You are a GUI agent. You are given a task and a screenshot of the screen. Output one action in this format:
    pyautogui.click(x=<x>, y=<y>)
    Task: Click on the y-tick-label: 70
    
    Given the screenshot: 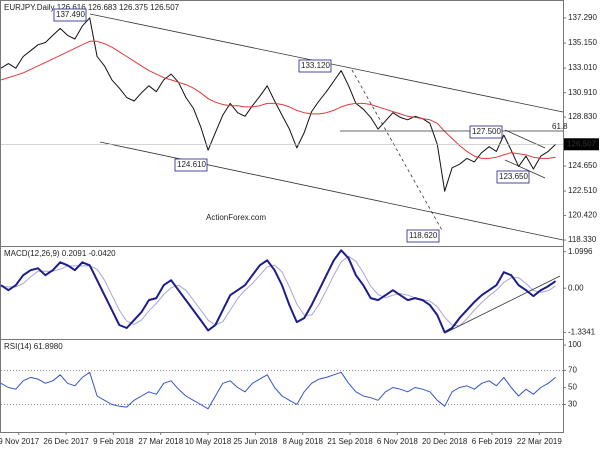 What is the action you would take?
    pyautogui.click(x=572, y=370)
    